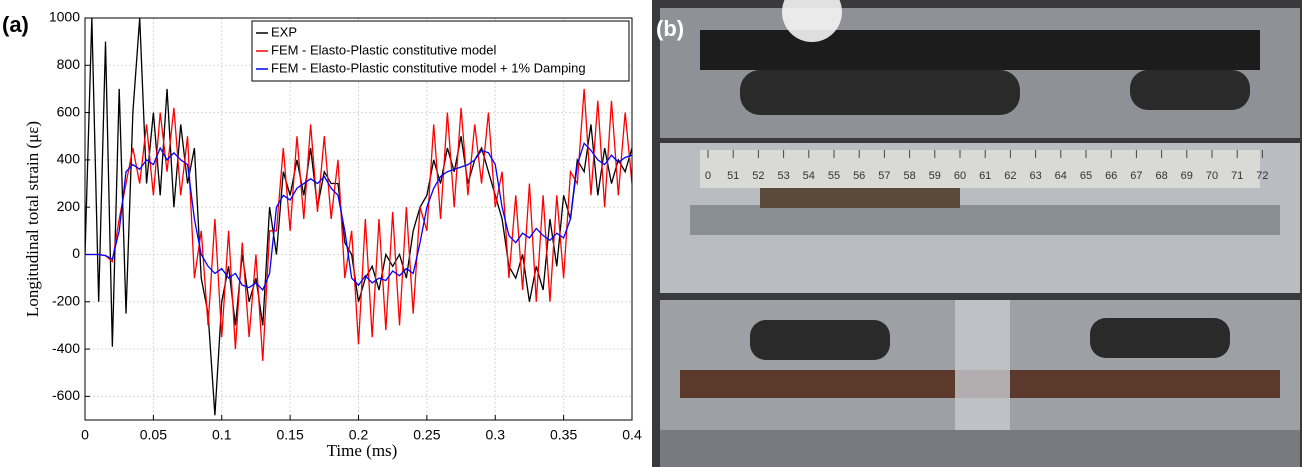 The width and height of the screenshot is (1302, 467). I want to click on x-tick-label: 0.1, so click(222, 435).